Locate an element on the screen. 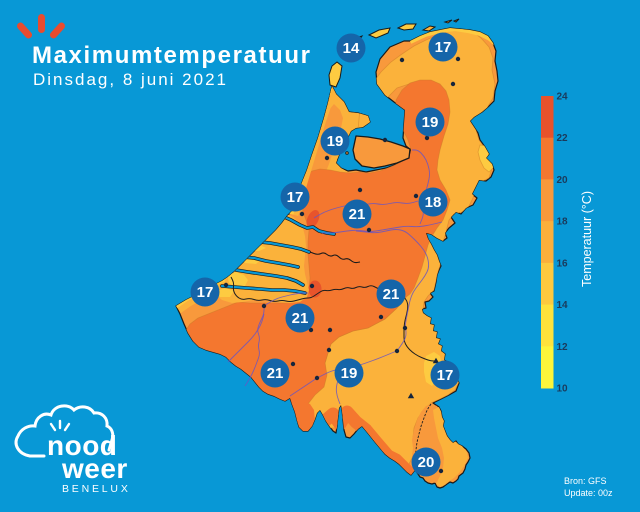 This screenshot has height=512, width=640. svg-text: Temperatuur (°C) is located at coordinates (587, 239).